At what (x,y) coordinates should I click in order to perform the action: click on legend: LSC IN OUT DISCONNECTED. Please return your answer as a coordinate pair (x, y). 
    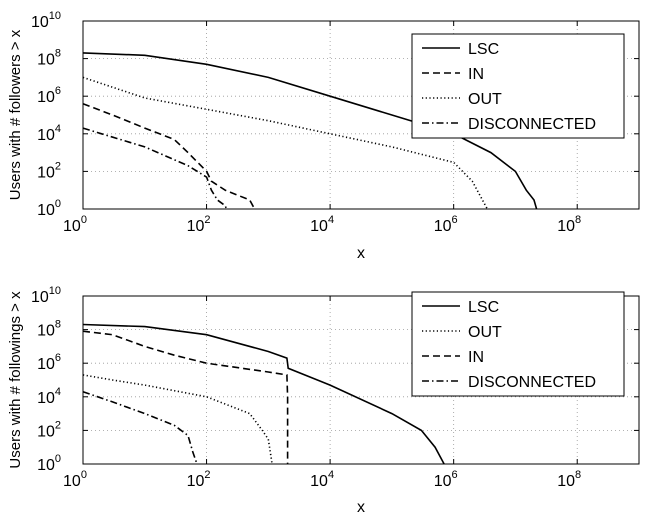
    Looking at the image, I should click on (518, 86).